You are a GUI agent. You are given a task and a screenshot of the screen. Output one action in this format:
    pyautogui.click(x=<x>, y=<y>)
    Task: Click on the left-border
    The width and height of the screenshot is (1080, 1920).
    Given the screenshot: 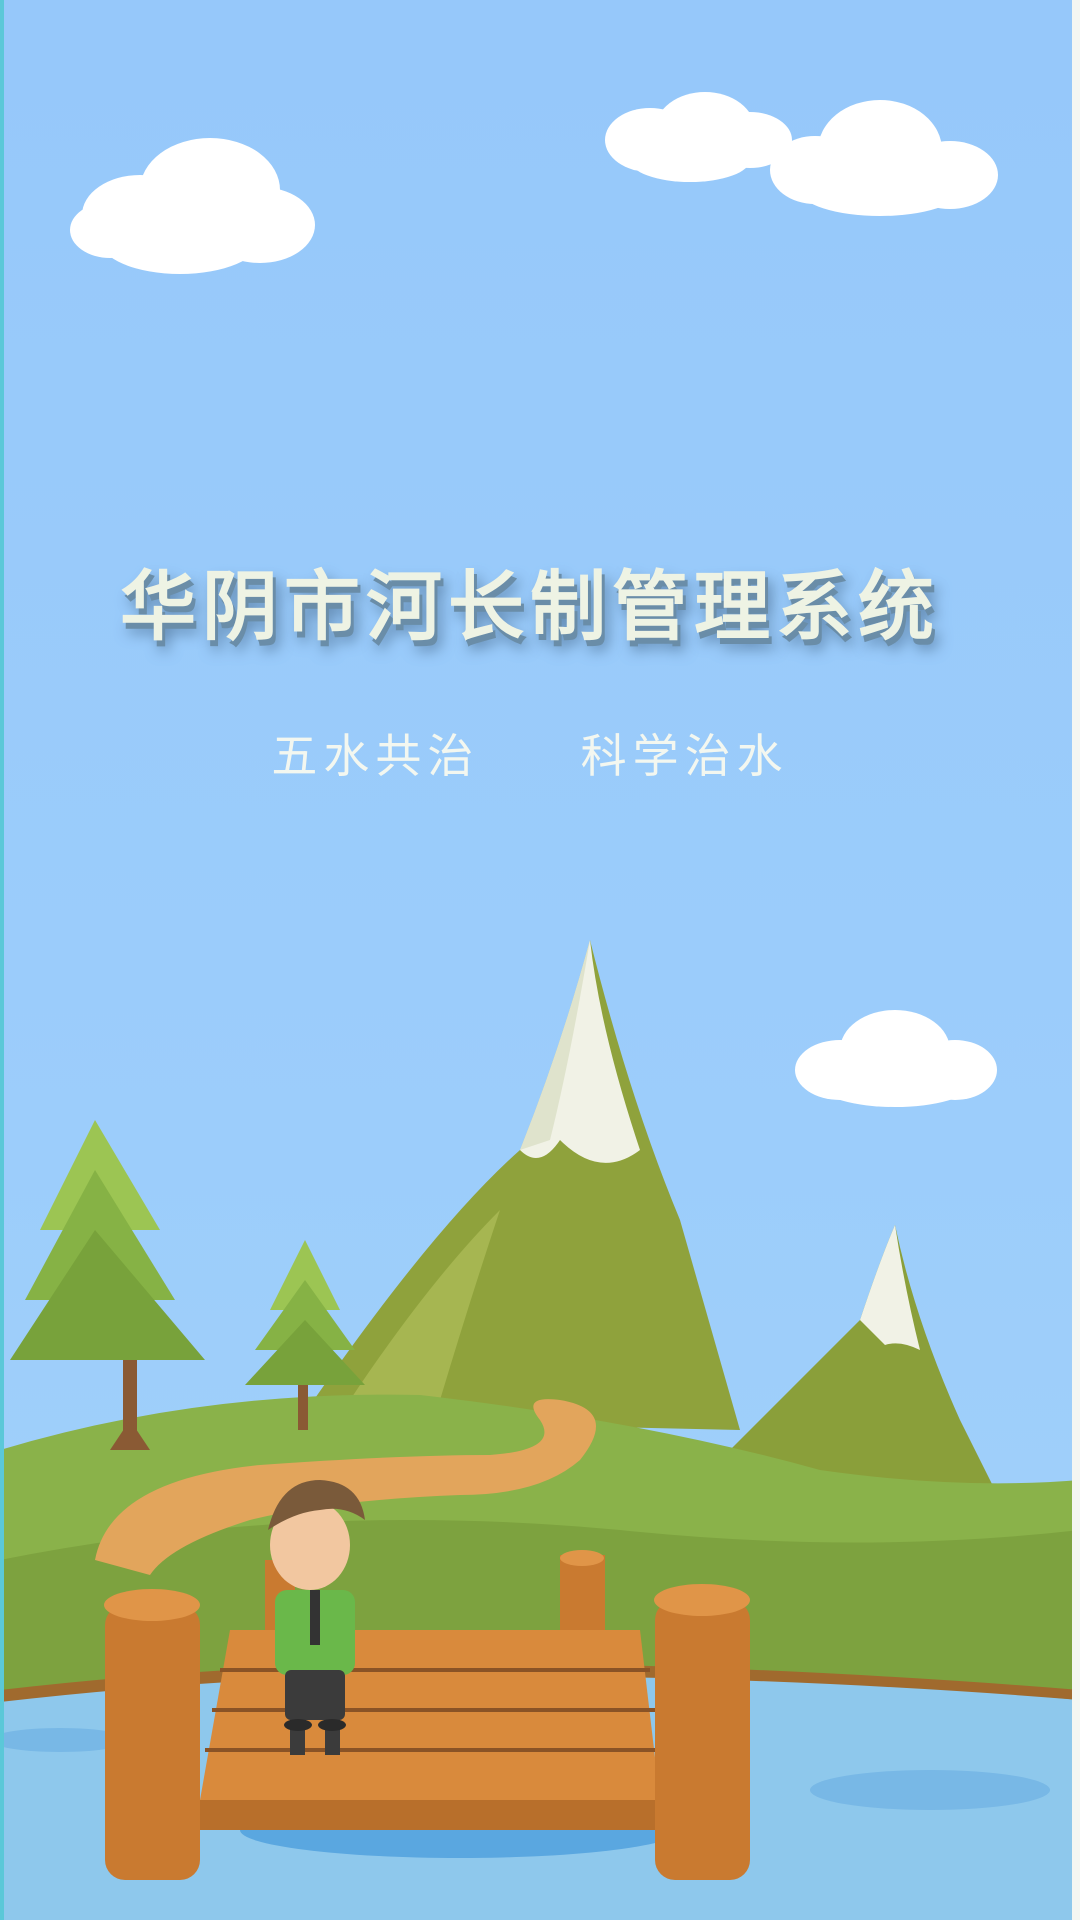 What is the action you would take?
    pyautogui.click(x=2, y=960)
    